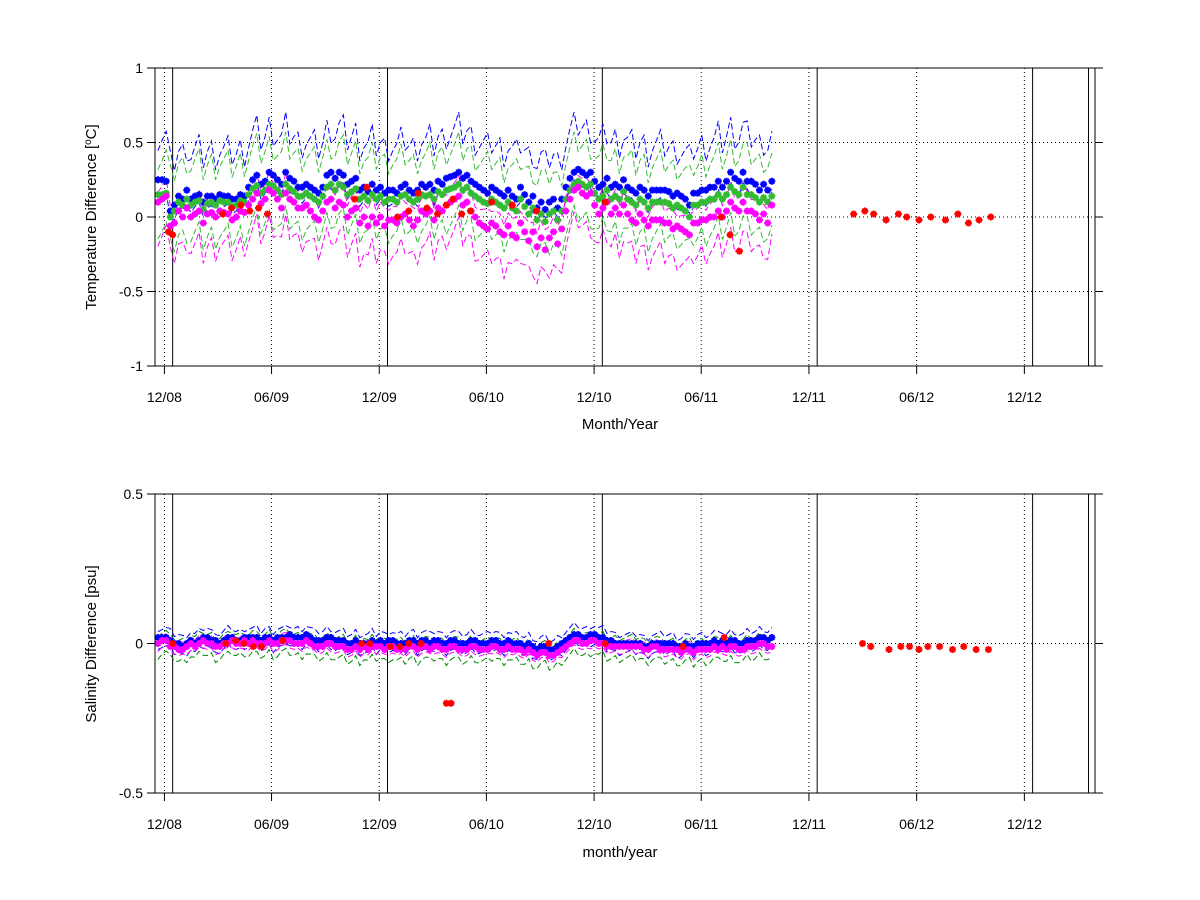 The image size is (1200, 900). What do you see at coordinates (131, 793) in the screenshot?
I see `y-tick-label: -0.5` at bounding box center [131, 793].